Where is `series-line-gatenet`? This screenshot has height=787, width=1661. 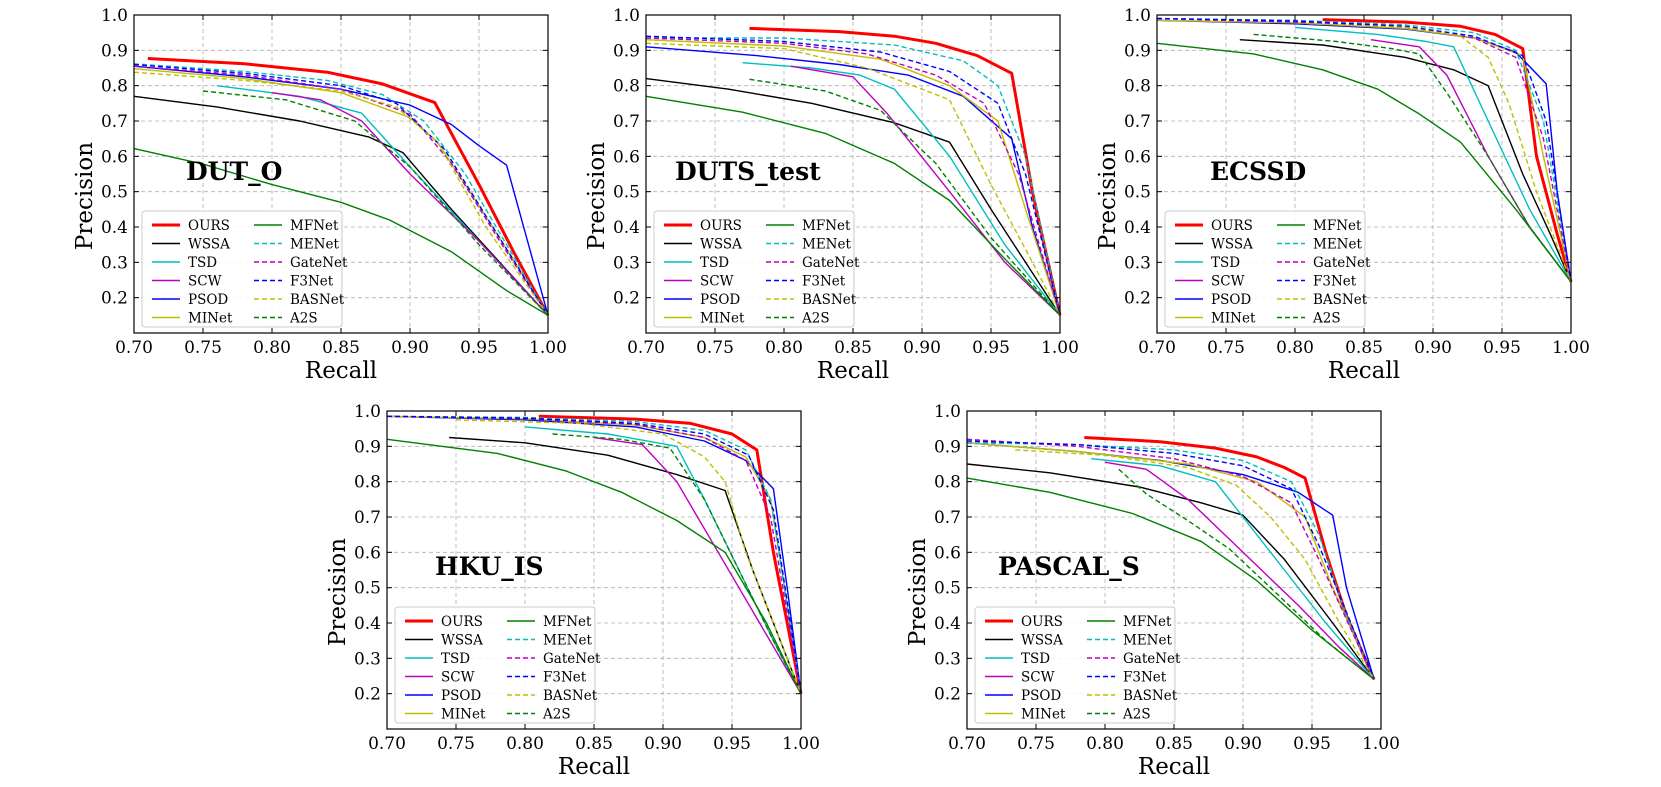 series-line-gatenet is located at coordinates (1364, 149).